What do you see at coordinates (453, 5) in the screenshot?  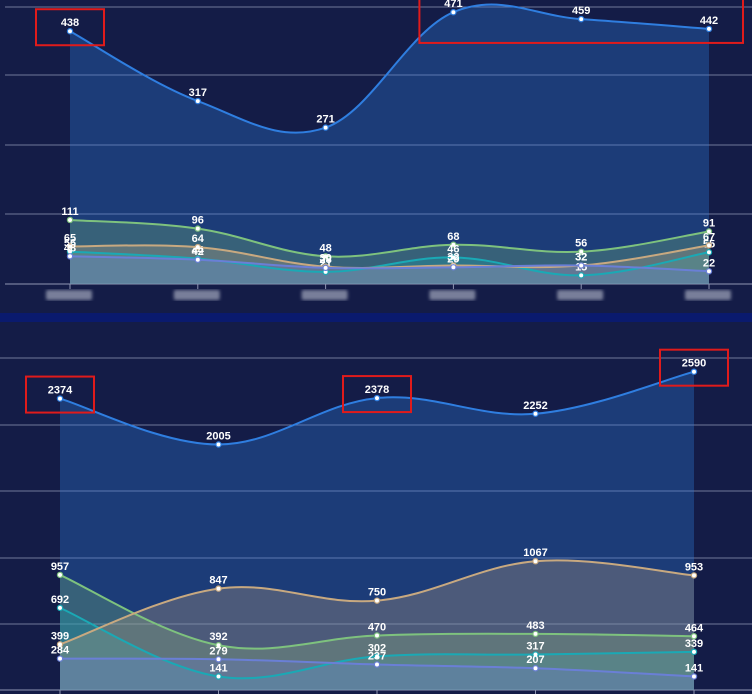 I see `data-label: 471` at bounding box center [453, 5].